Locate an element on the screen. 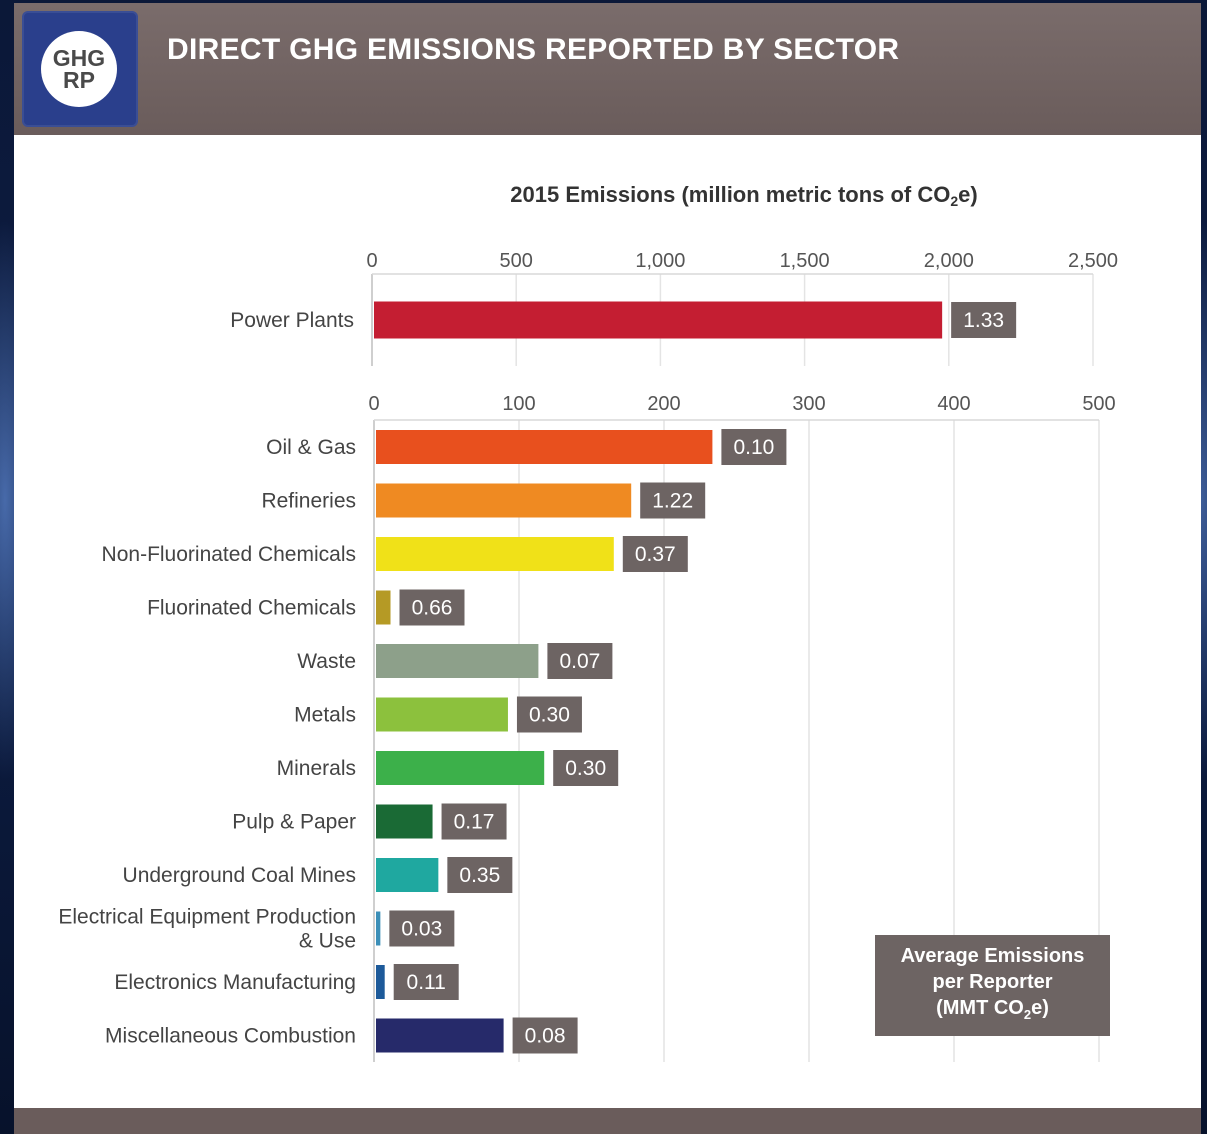 This screenshot has height=1134, width=1207. category-label: Oil & Gas is located at coordinates (311, 447).